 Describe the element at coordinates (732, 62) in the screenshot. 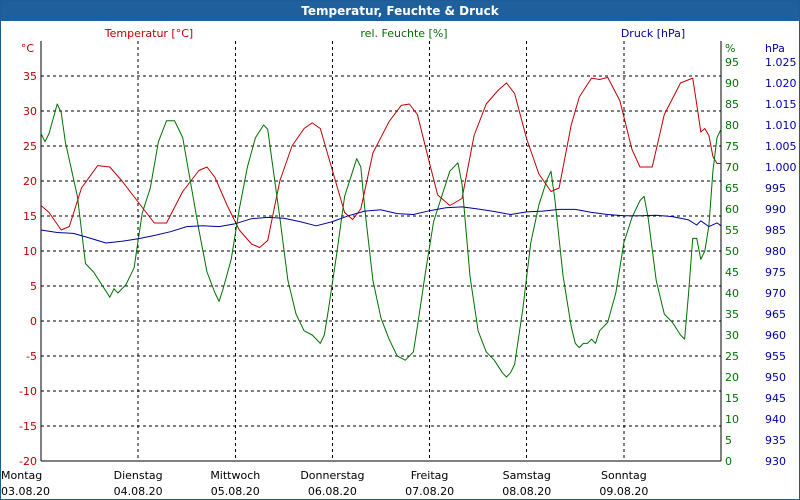

I see `humidity-tick-label: 95` at that location.